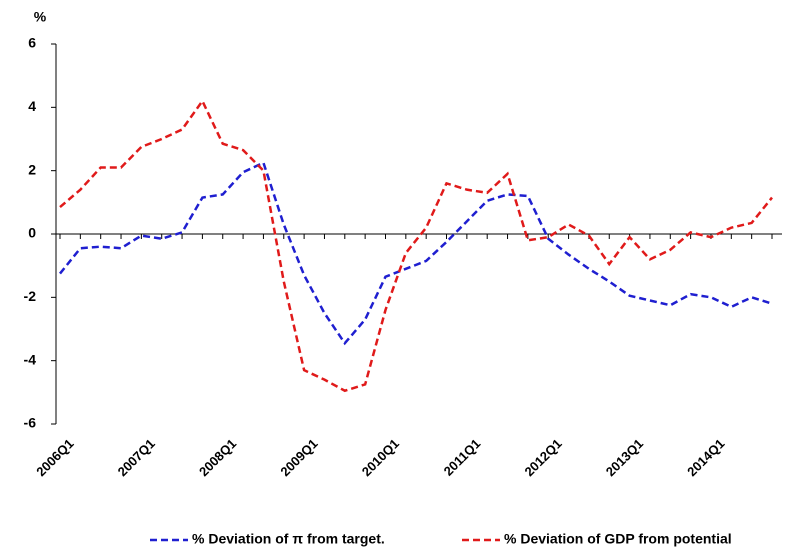  Describe the element at coordinates (32, 43) in the screenshot. I see `y-tick-label: 6` at that location.